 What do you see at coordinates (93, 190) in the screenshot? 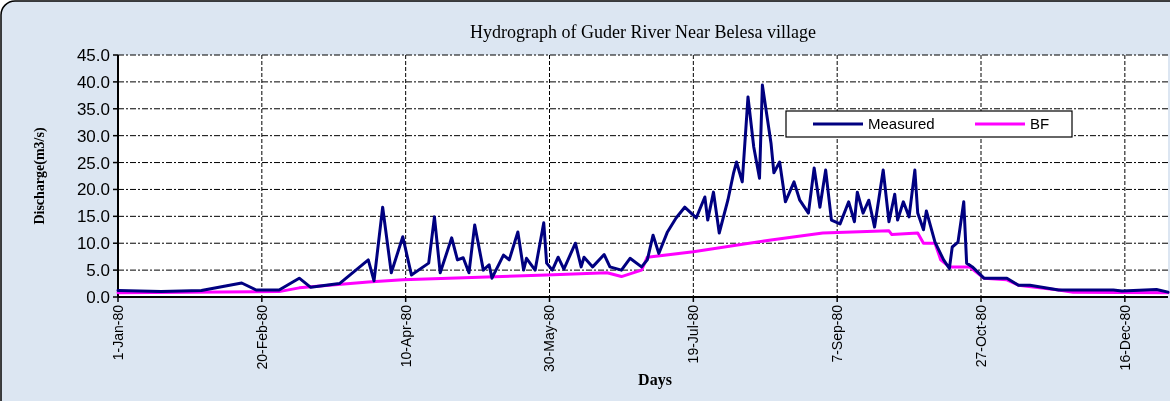
I see `y-tick-label: 20.0` at bounding box center [93, 190].